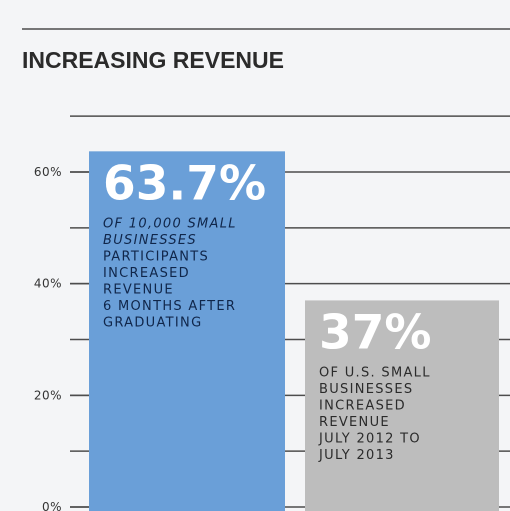 This screenshot has height=511, width=510. Describe the element at coordinates (184, 183) in the screenshot. I see `bar-value-label: 63.7%` at that location.